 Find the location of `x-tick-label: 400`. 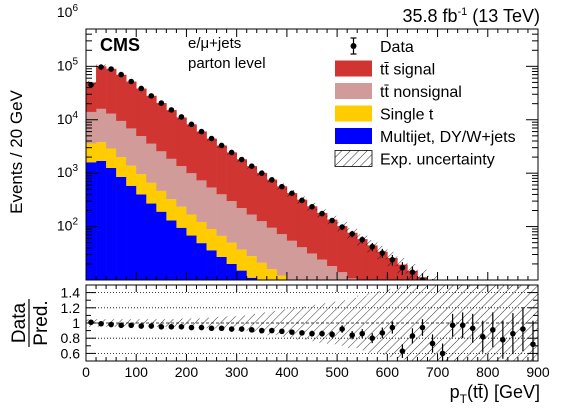

x-tick-label: 400 is located at coordinates (287, 372).